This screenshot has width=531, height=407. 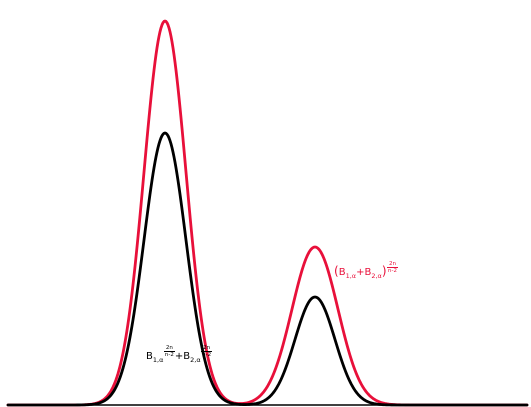 What do you see at coordinates (195, 360) in the screenshot?
I see `sum-of-powers-sub2: 2,α` at bounding box center [195, 360].